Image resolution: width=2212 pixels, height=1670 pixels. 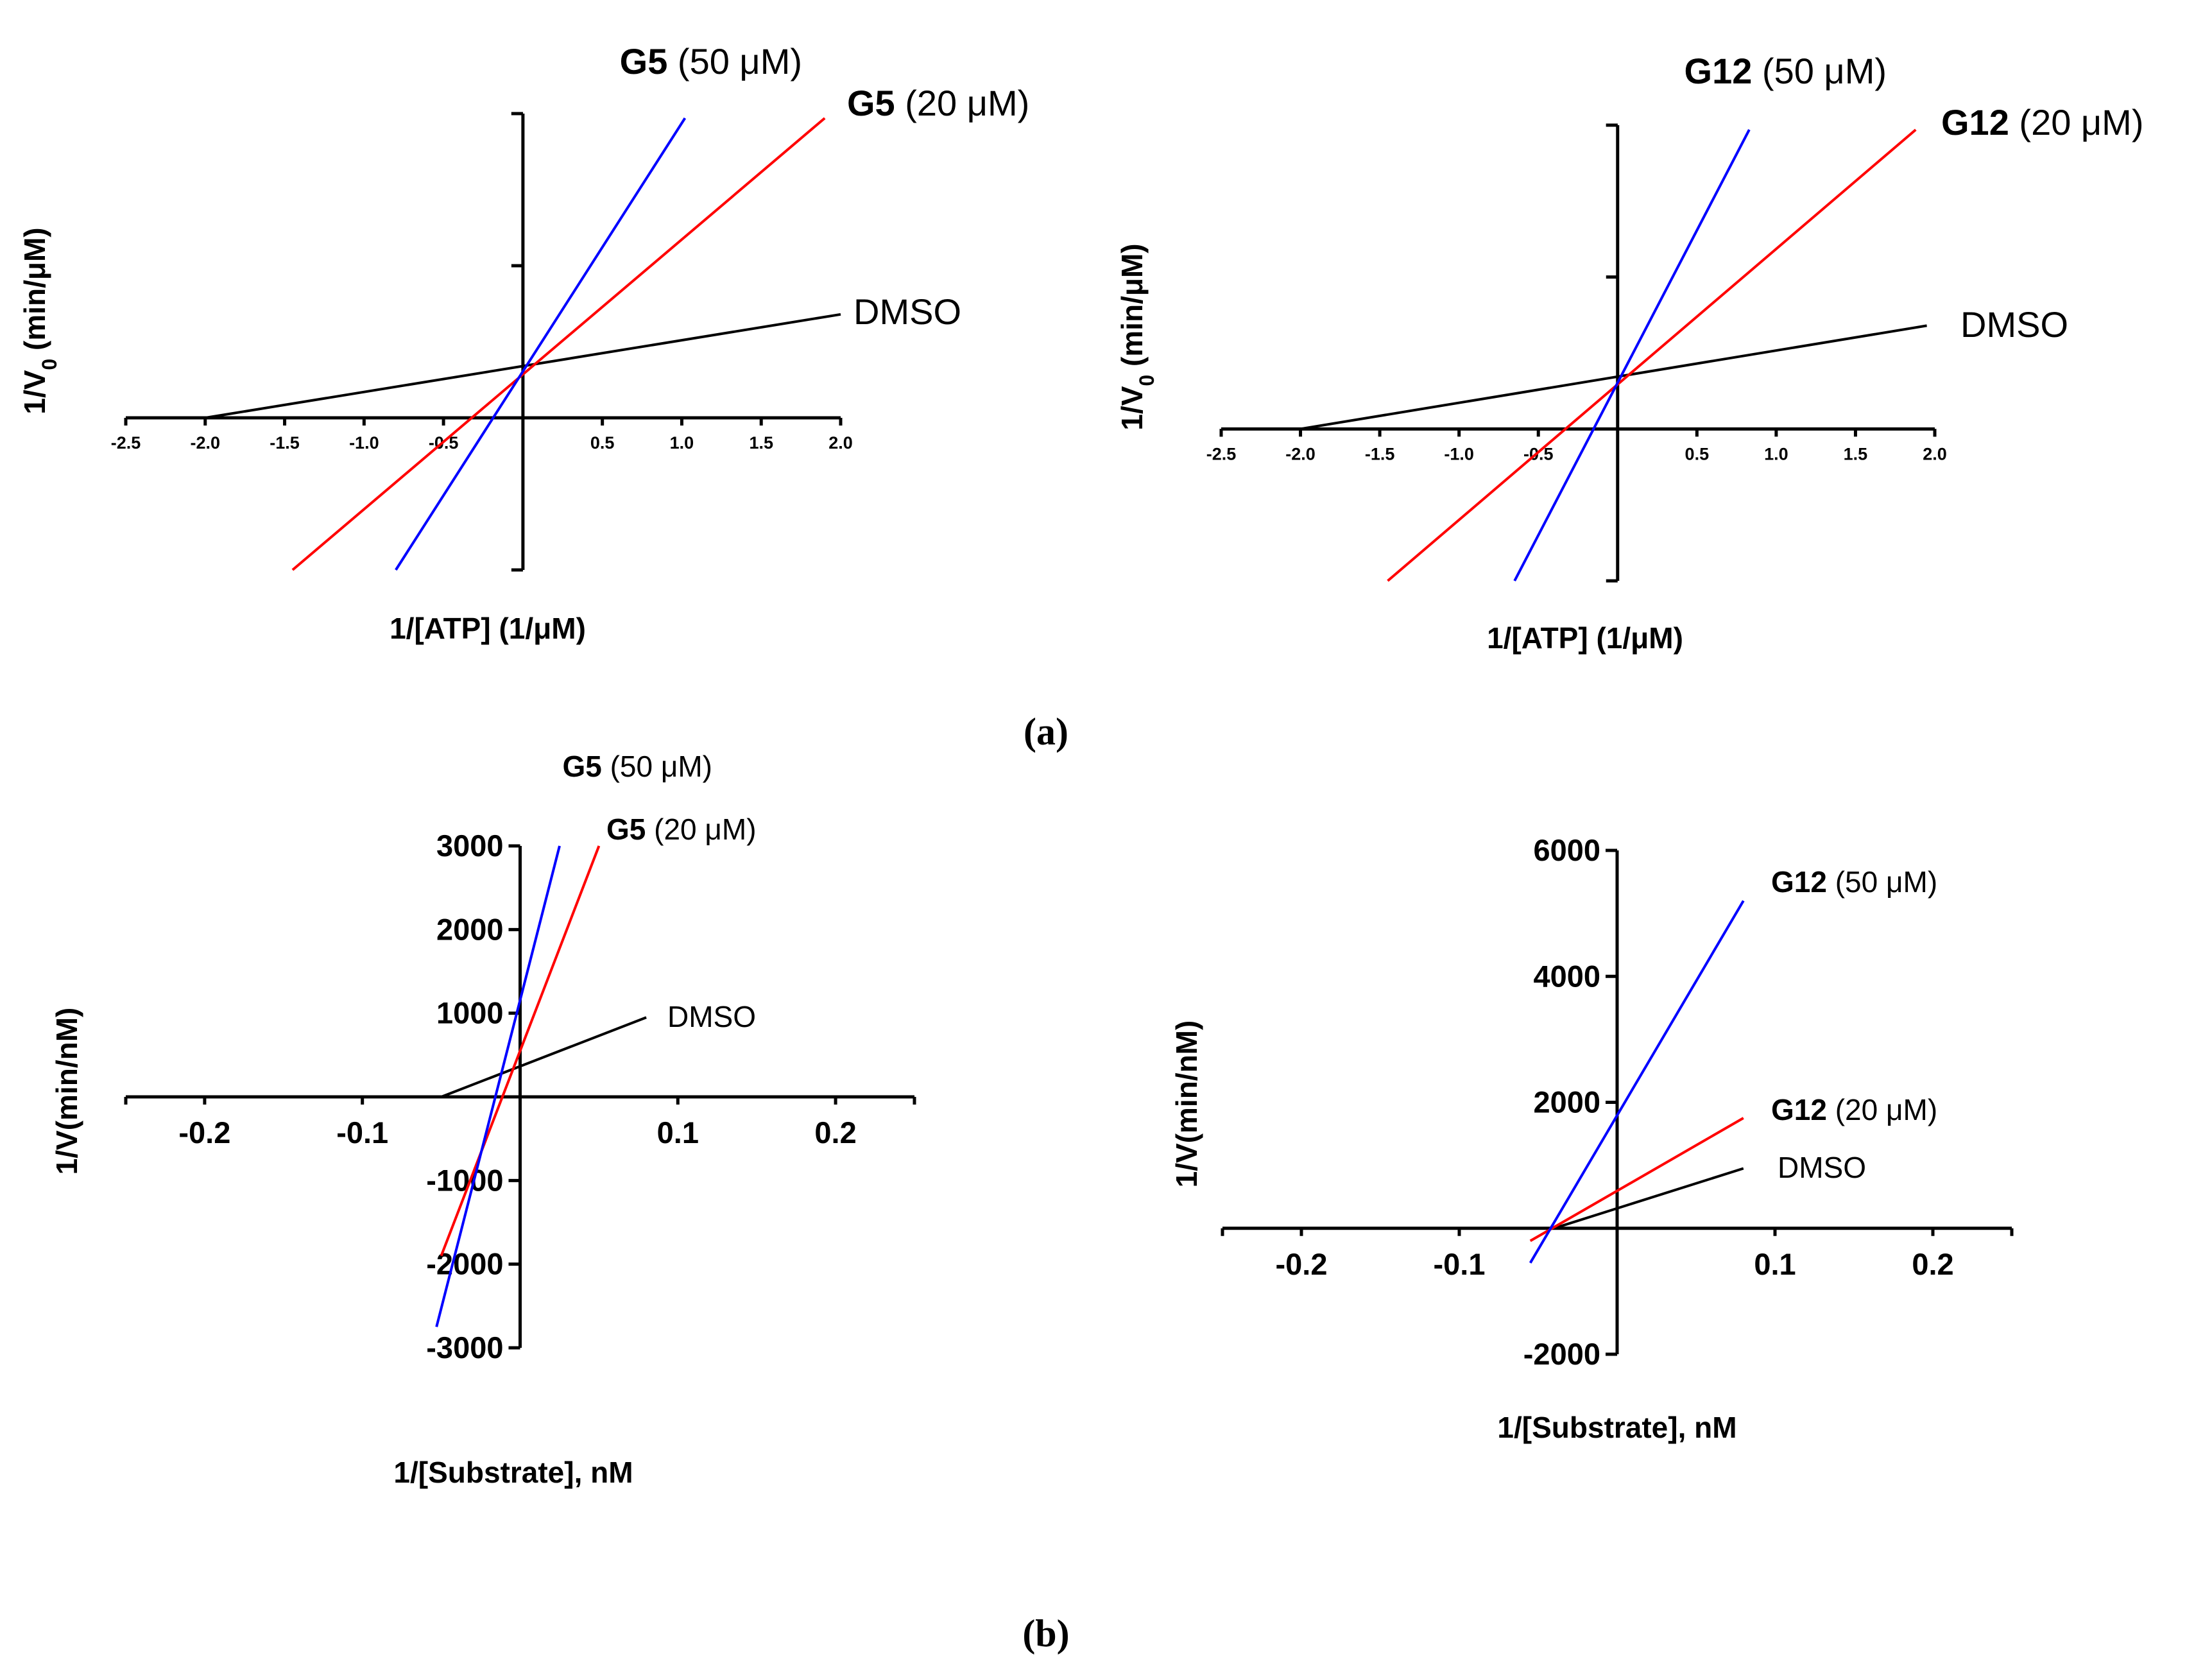 I want to click on y-tick-label: 3000, so click(x=470, y=846).